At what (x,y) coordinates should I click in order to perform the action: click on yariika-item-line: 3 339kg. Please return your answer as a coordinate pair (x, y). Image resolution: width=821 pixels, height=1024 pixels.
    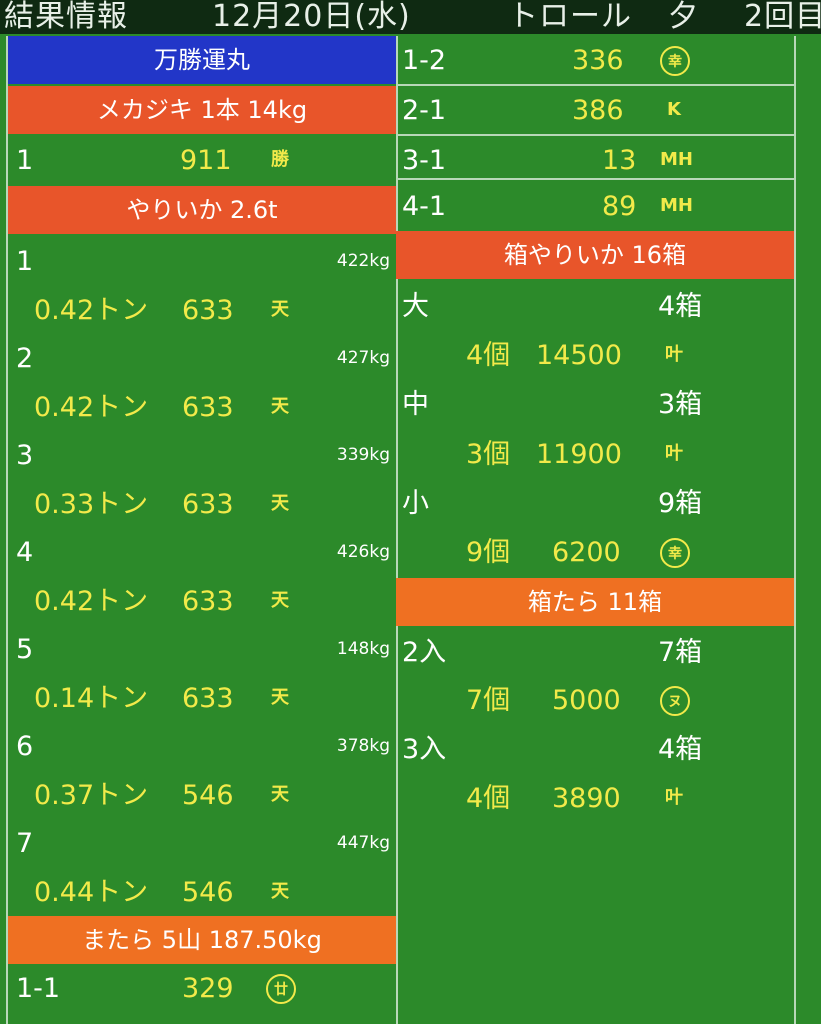
    Looking at the image, I should click on (202, 455).